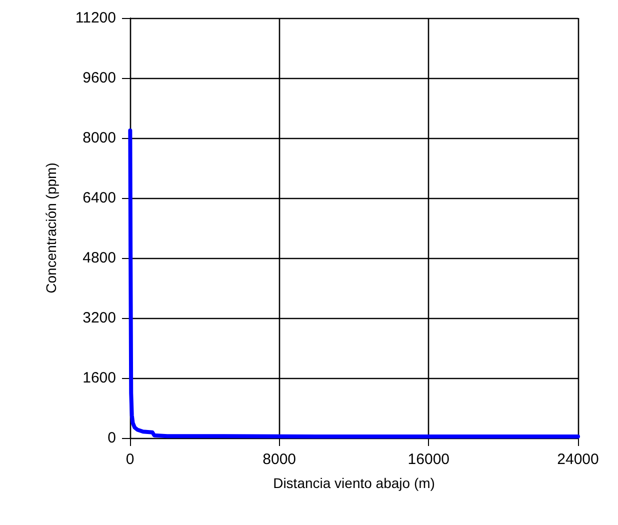  Describe the element at coordinates (99, 138) in the screenshot. I see `y-tick-label: 8000` at that location.